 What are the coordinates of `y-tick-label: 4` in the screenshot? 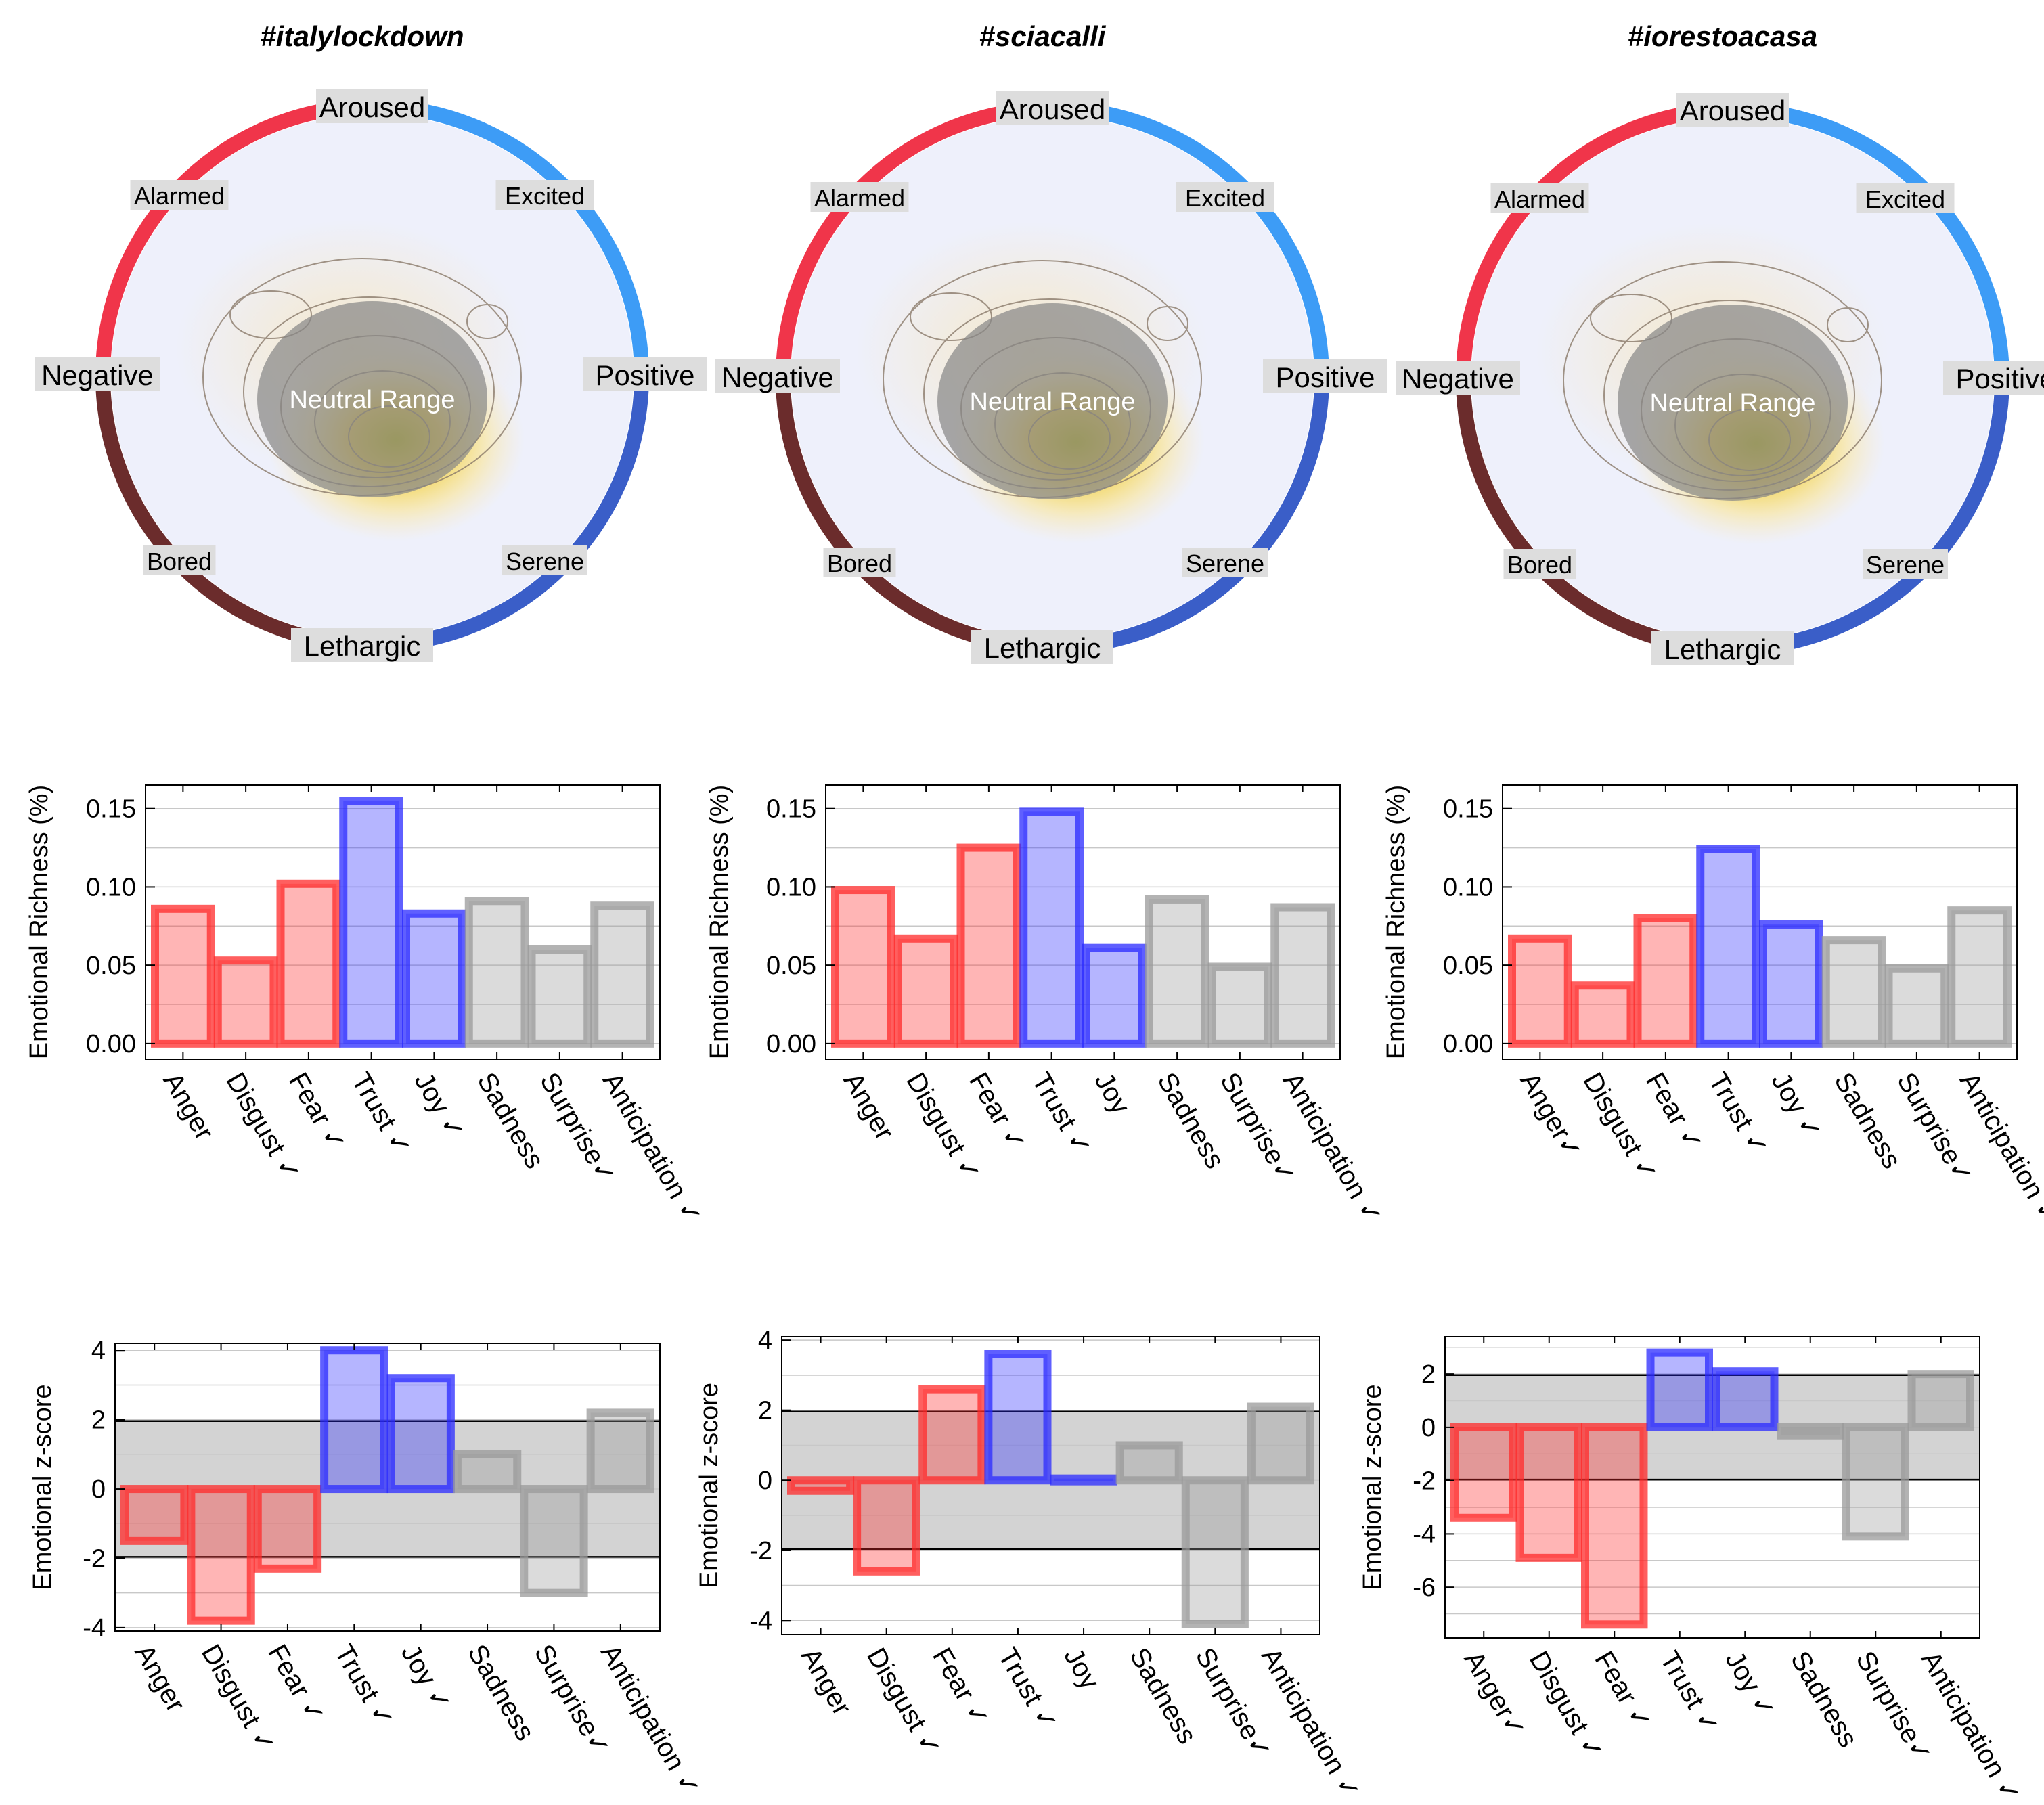 It's located at (98, 1351).